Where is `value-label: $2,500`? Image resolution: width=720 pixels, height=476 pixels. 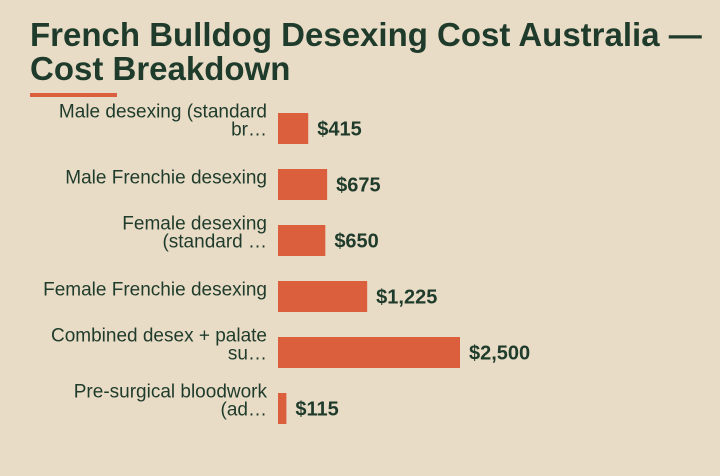
value-label: $2,500 is located at coordinates (499, 354).